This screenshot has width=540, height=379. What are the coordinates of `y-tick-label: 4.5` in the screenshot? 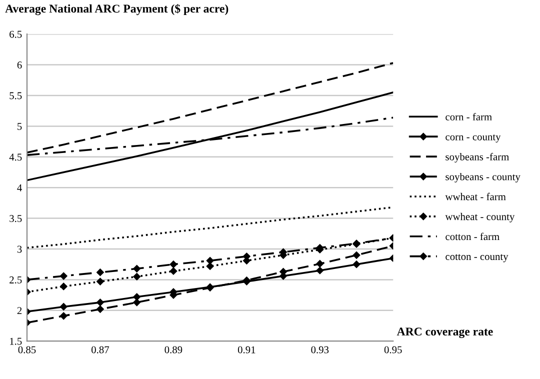 It's located at (15, 157).